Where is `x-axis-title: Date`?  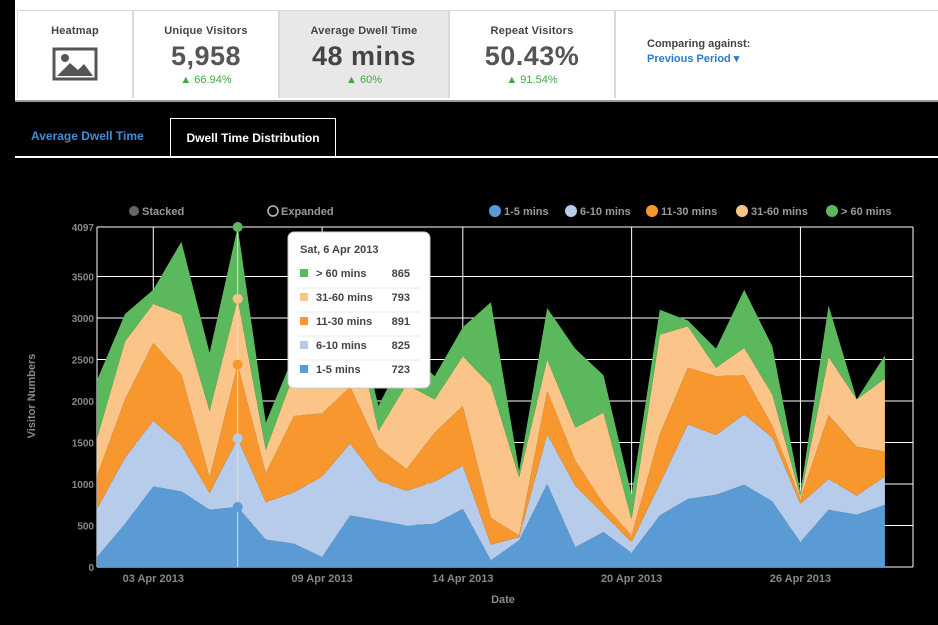 x-axis-title: Date is located at coordinates (503, 600).